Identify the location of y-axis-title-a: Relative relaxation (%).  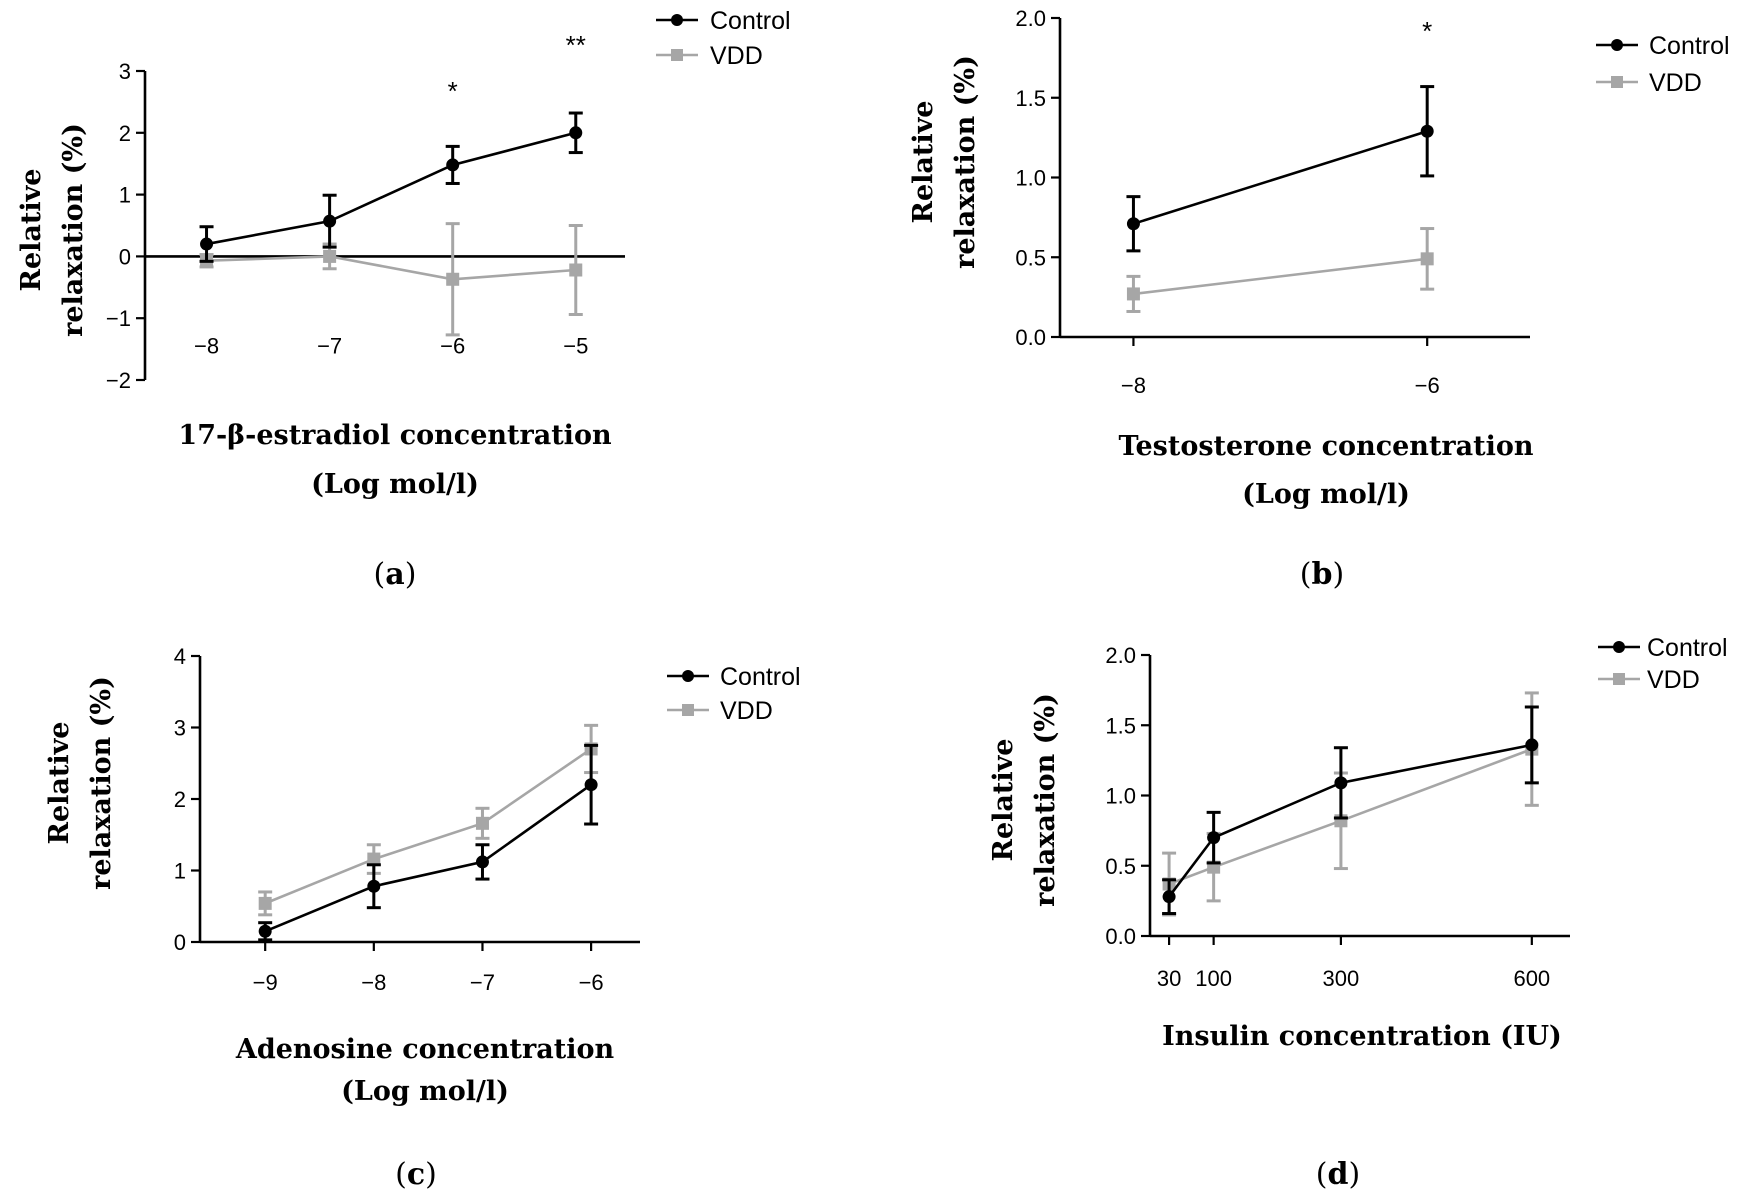
(52, 230).